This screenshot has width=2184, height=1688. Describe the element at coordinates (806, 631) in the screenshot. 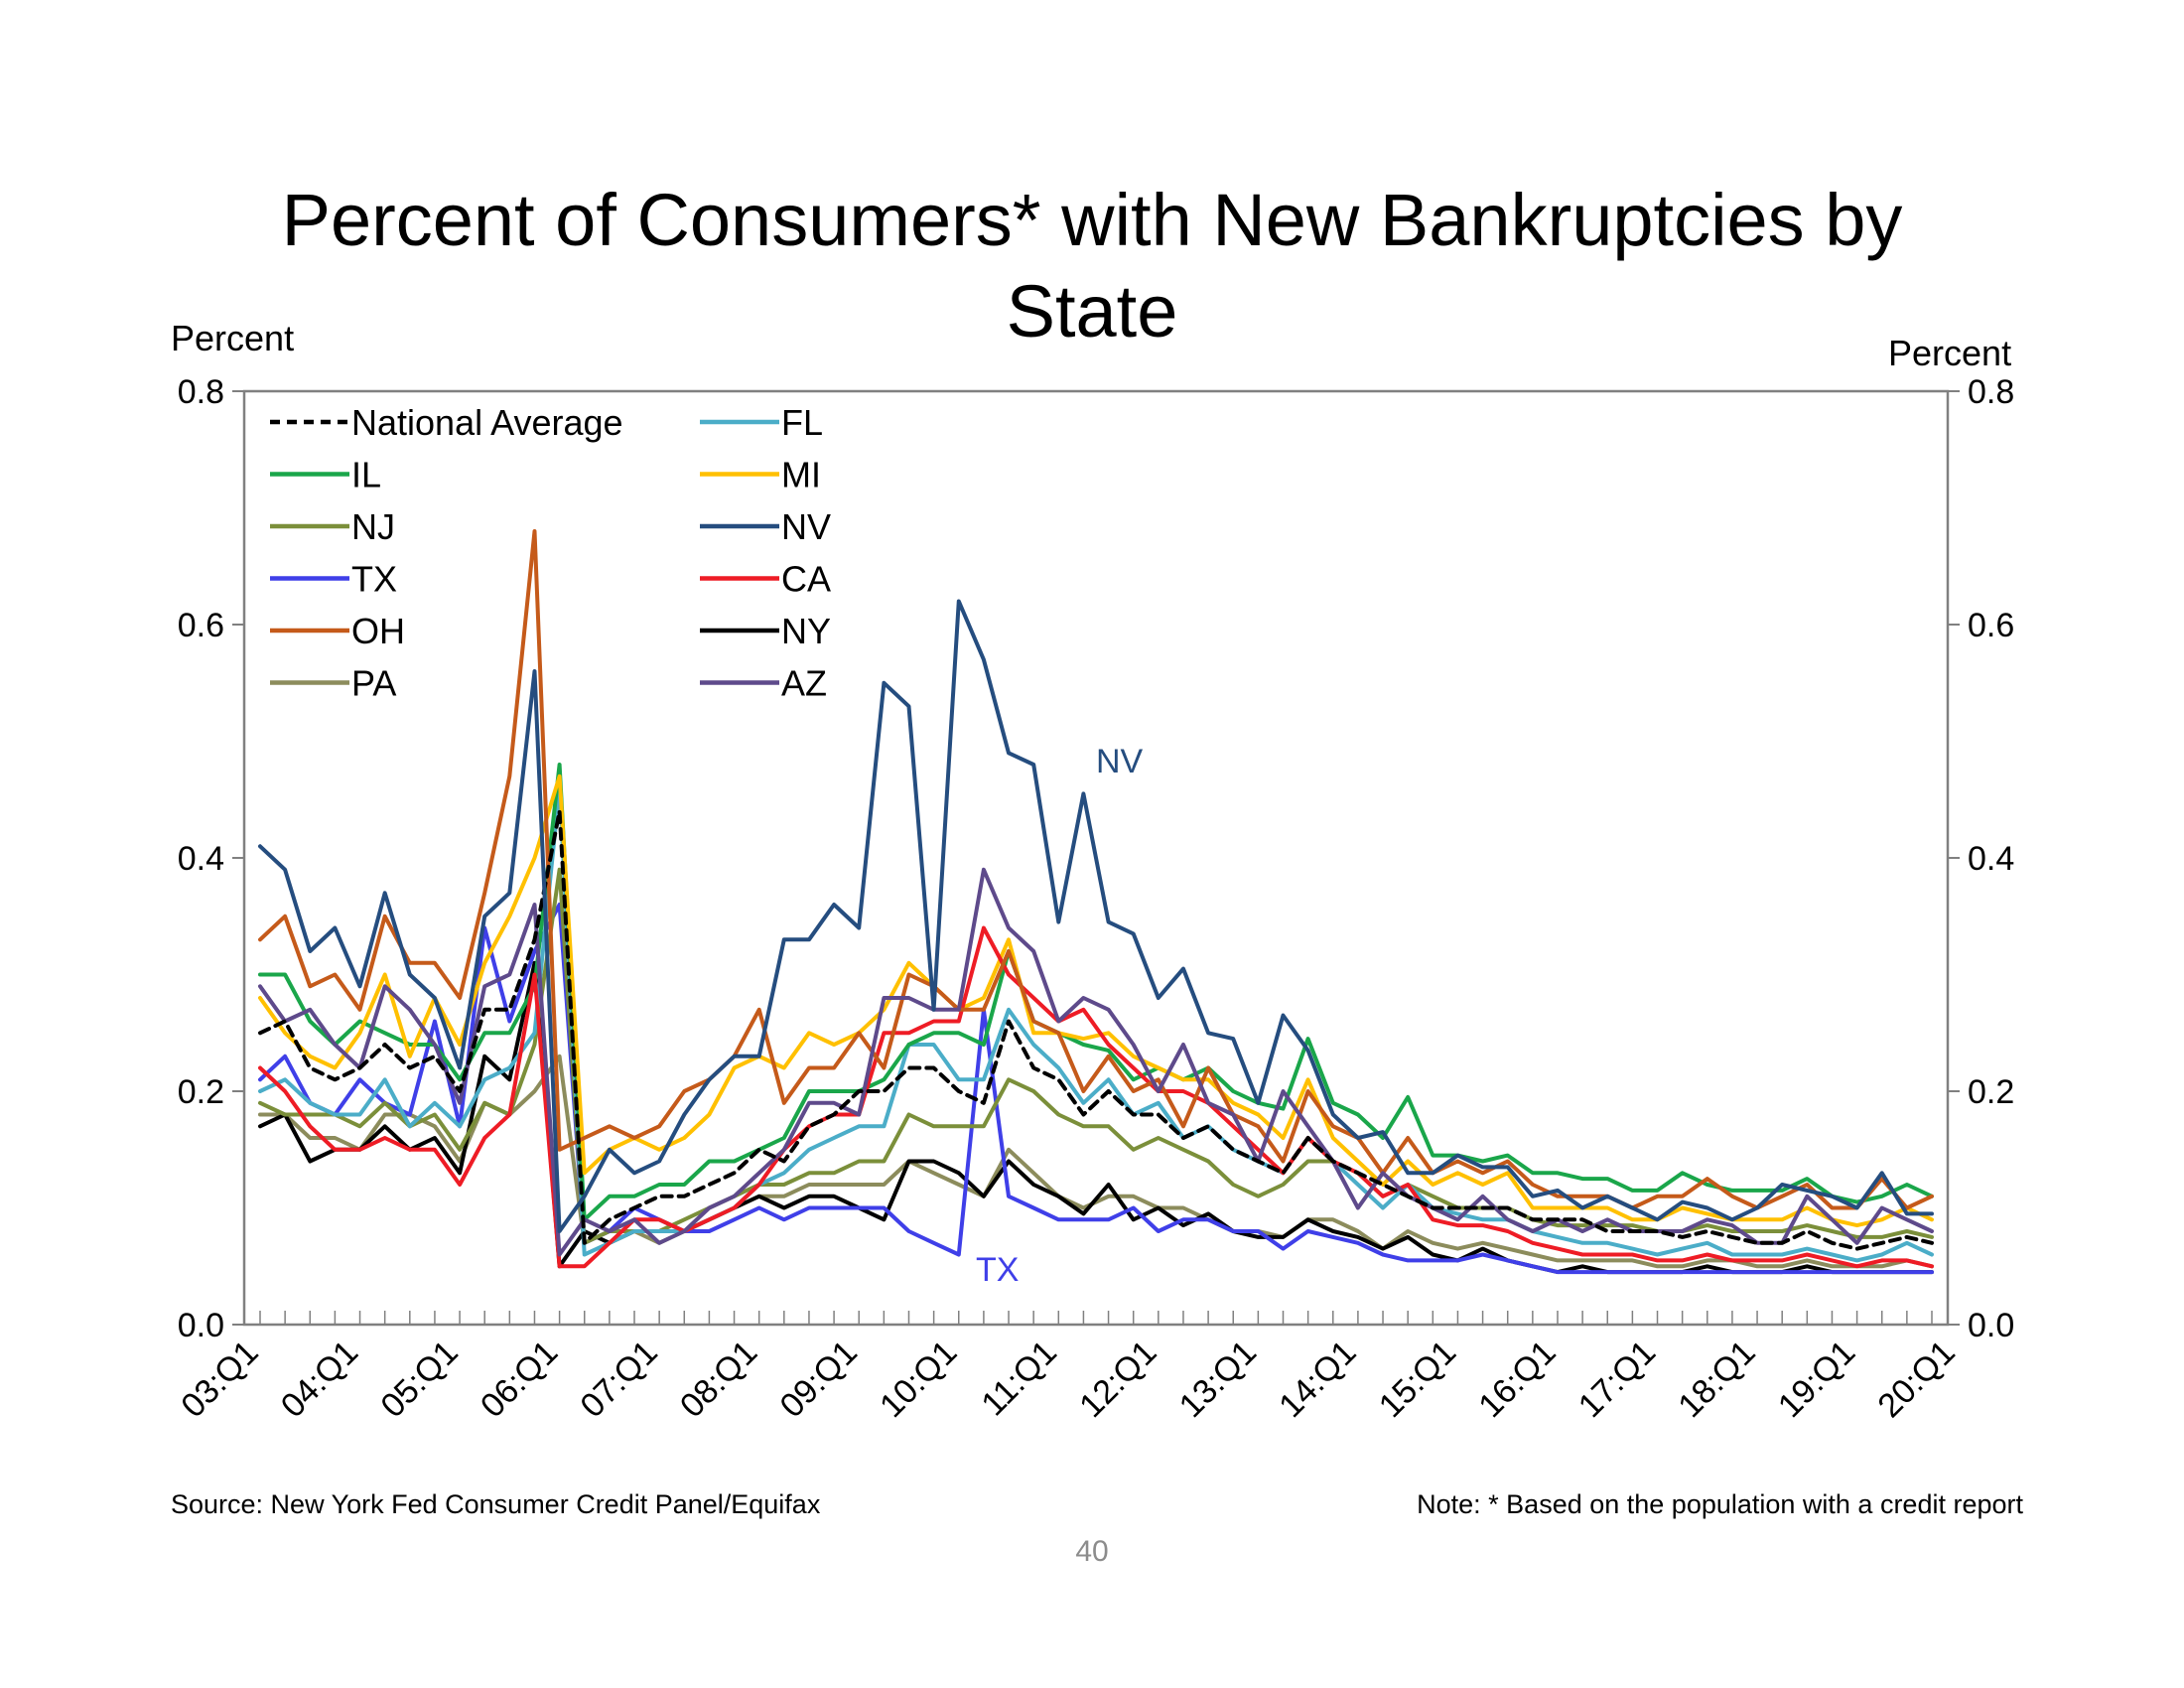

I see `legend-label-ny: NY` at that location.